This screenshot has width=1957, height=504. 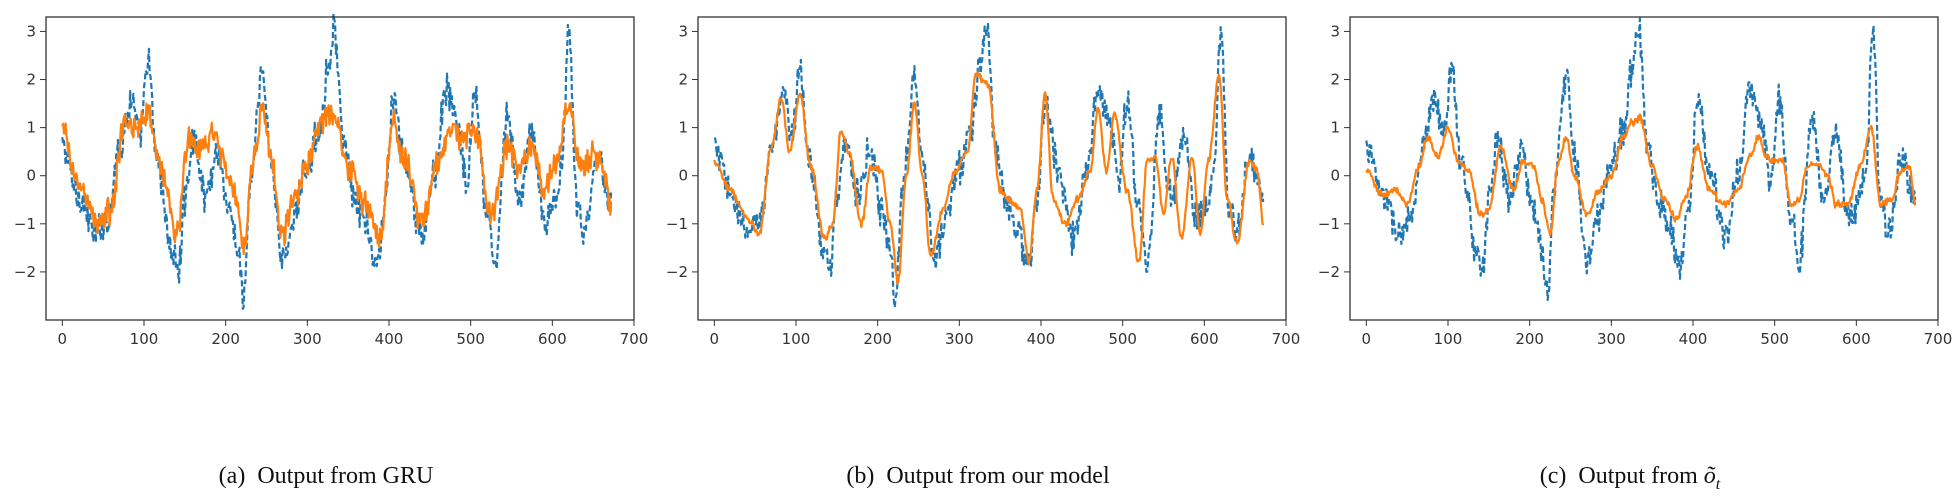 What do you see at coordinates (345, 476) in the screenshot?
I see `caption-a-text: Output from GRU` at bounding box center [345, 476].